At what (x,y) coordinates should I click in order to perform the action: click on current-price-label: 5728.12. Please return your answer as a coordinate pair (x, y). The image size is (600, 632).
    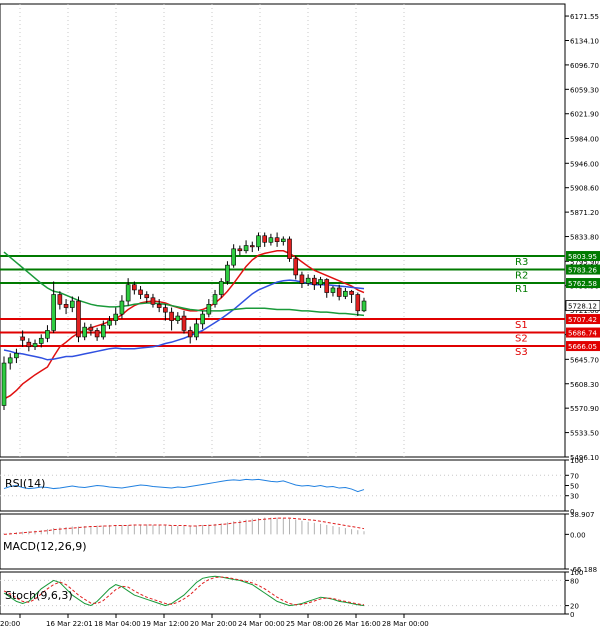
    Looking at the image, I should click on (582, 307).